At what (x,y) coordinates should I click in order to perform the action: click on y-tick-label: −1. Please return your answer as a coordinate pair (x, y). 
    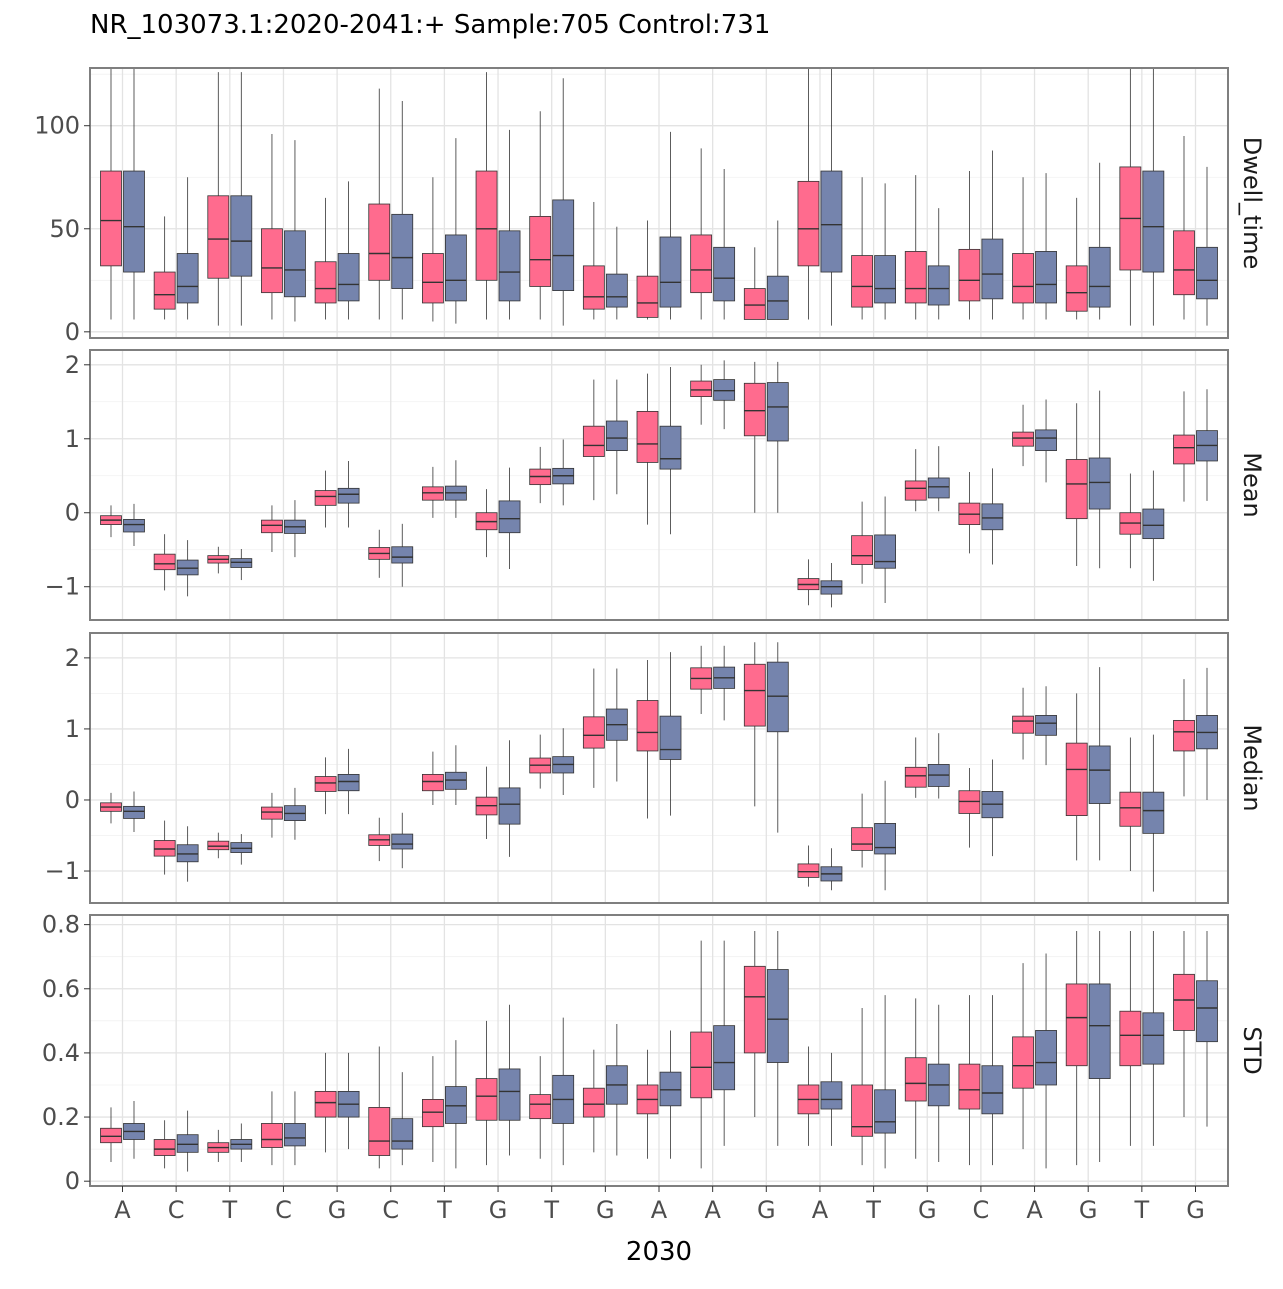
    Looking at the image, I should click on (62, 871).